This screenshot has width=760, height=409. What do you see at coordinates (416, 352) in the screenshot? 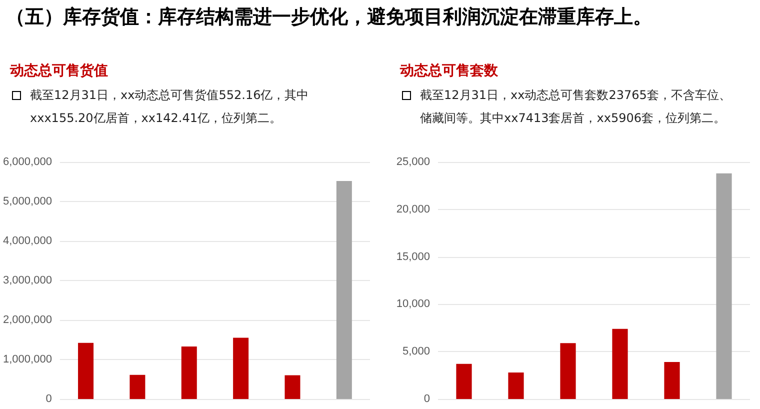
I see `y-tick-label: 5,000` at bounding box center [416, 352].